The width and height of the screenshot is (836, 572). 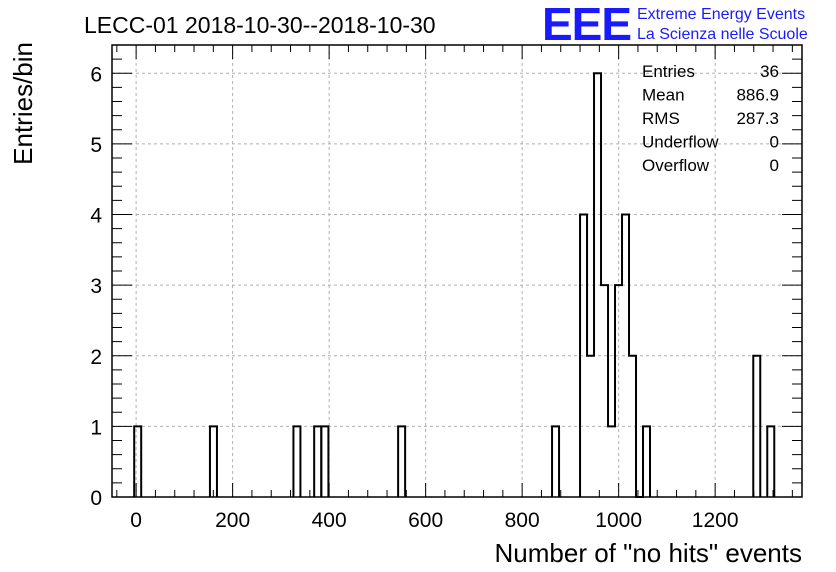 I want to click on x-tick-labels: 0 200 400 600 800 1000 1200, so click(x=434, y=520).